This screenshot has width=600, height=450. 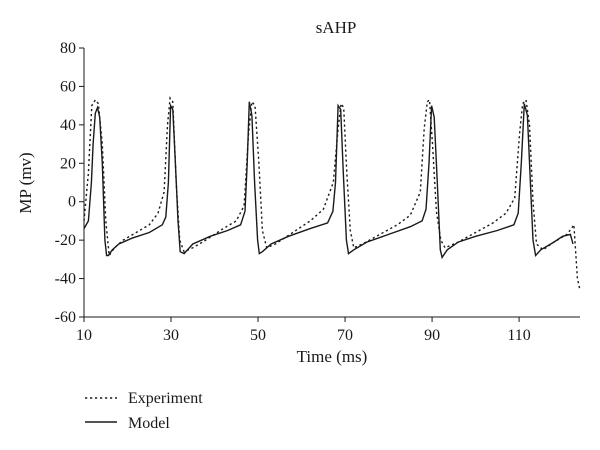 What do you see at coordinates (72, 202) in the screenshot?
I see `y-tick-label: 0` at bounding box center [72, 202].